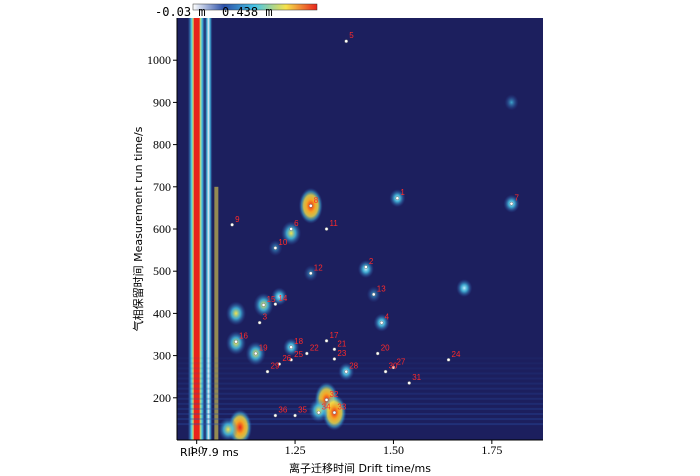  Describe the element at coordinates (334, 394) in the screenshot. I see `peak-label: 32` at that location.